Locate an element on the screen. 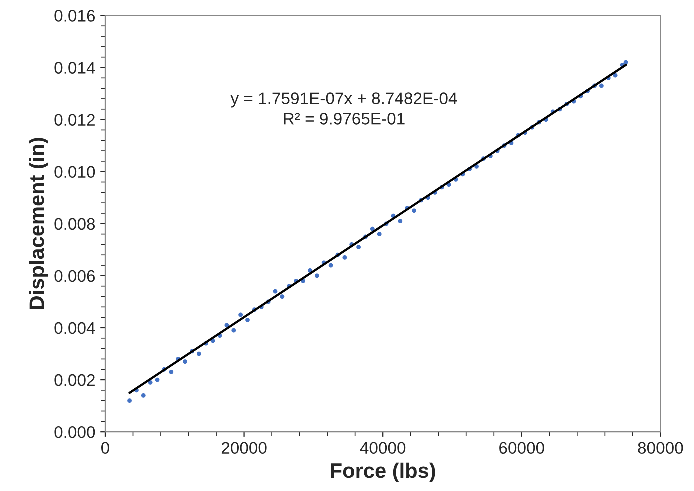 Image resolution: width=694 pixels, height=491 pixels. annotation: R² = 9.9765E-01 is located at coordinates (344, 119).